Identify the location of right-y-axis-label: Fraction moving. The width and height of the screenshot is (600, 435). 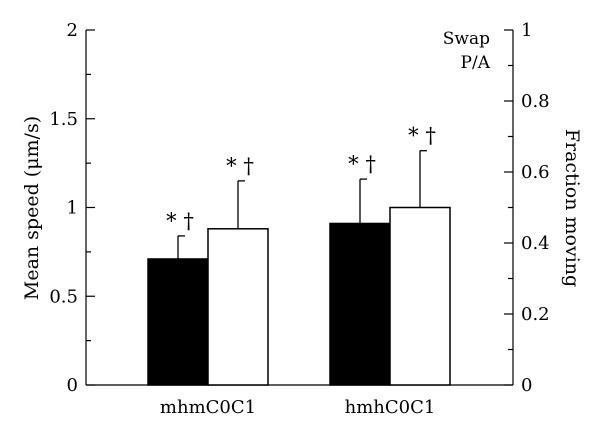
(572, 208).